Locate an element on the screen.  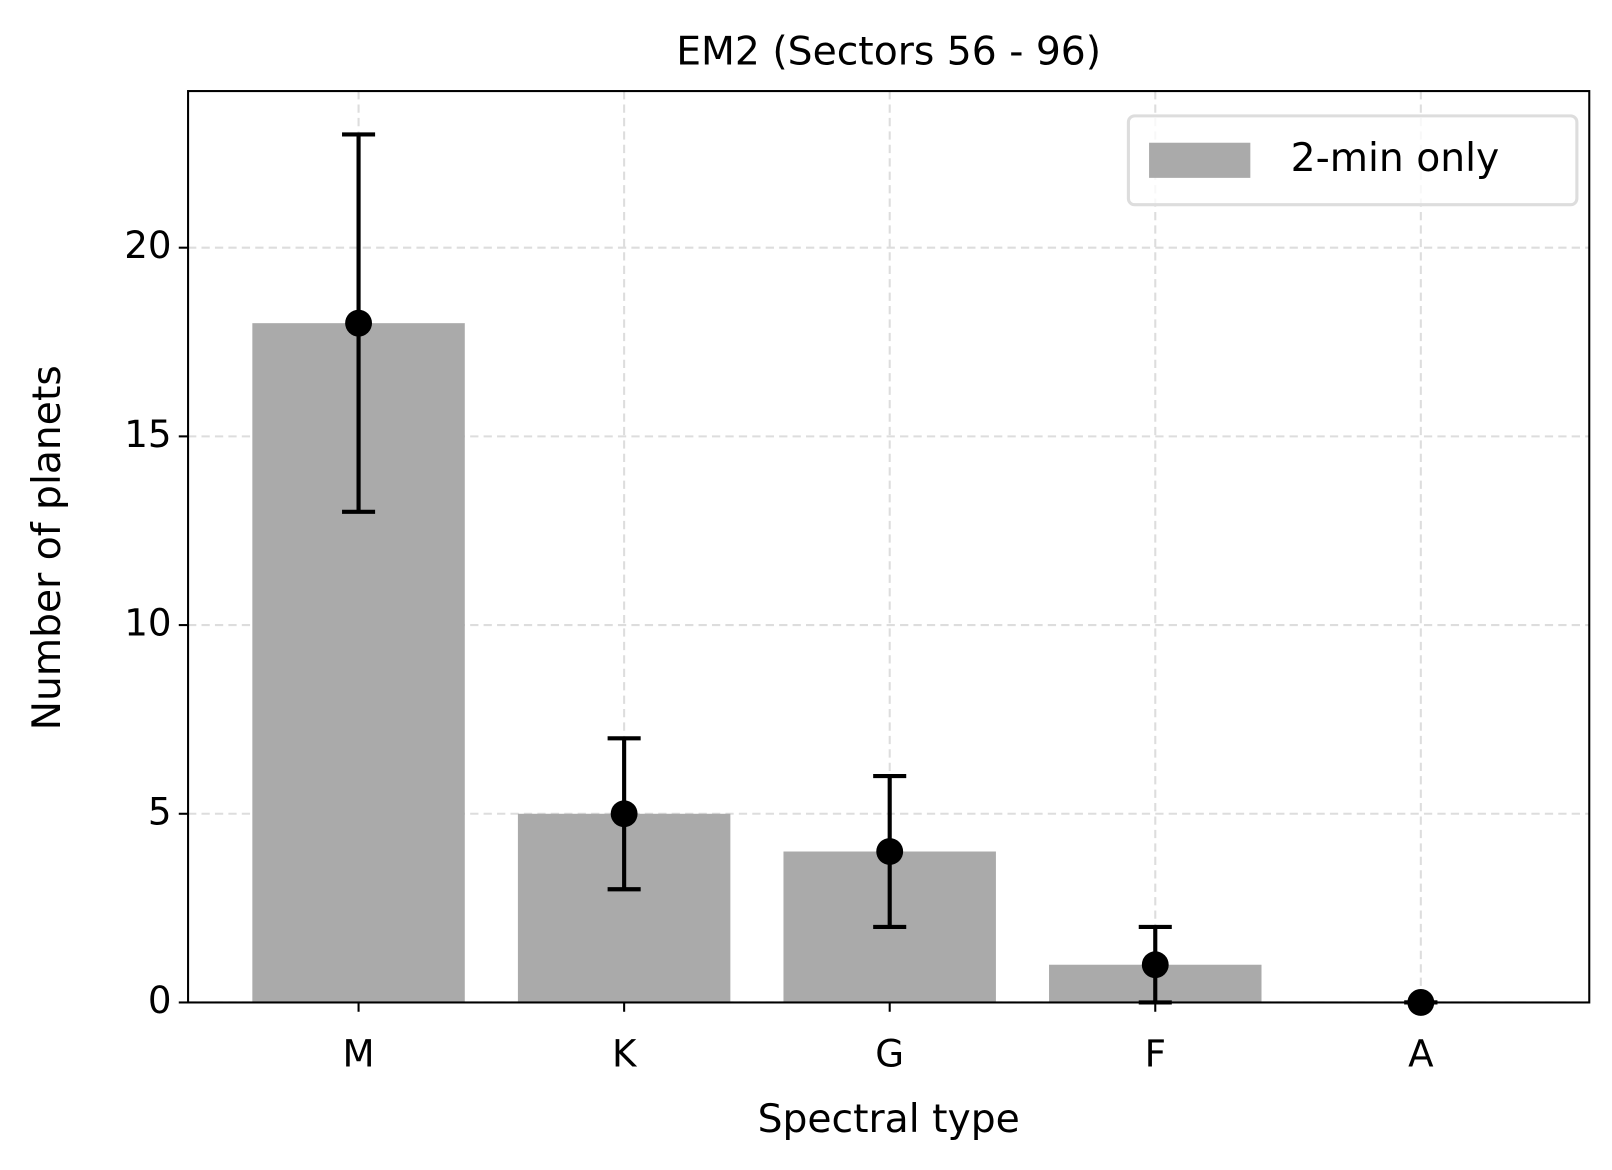
y-tick-label: 0 is located at coordinates (160, 1000).